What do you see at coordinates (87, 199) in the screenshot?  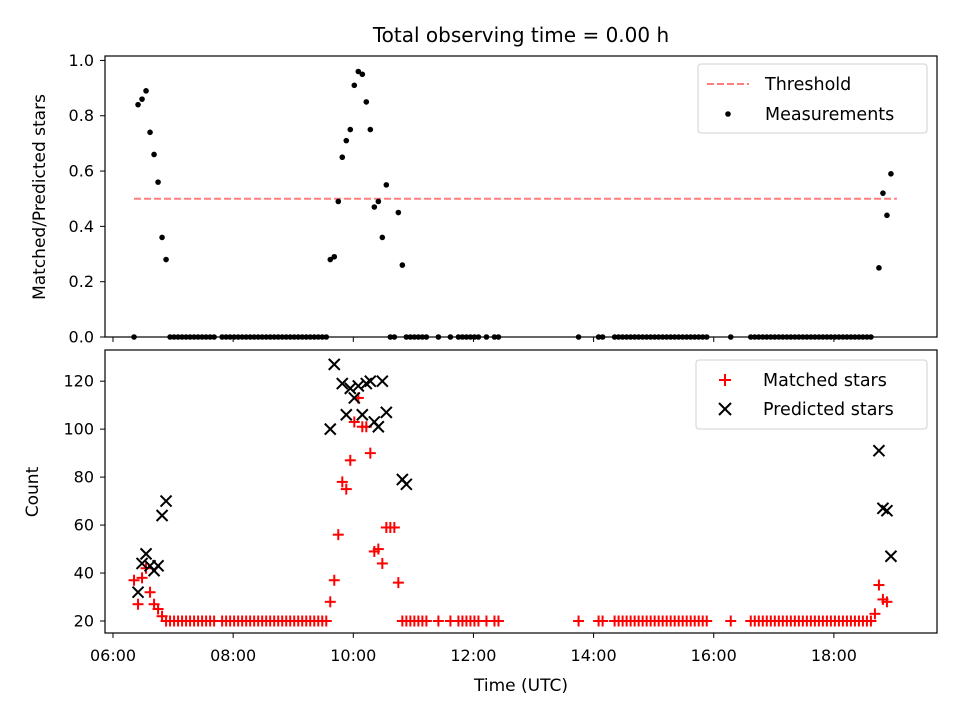 I see `top-y-axis: 0.0 0.2 0.4 0.6 0.8 1.0` at bounding box center [87, 199].